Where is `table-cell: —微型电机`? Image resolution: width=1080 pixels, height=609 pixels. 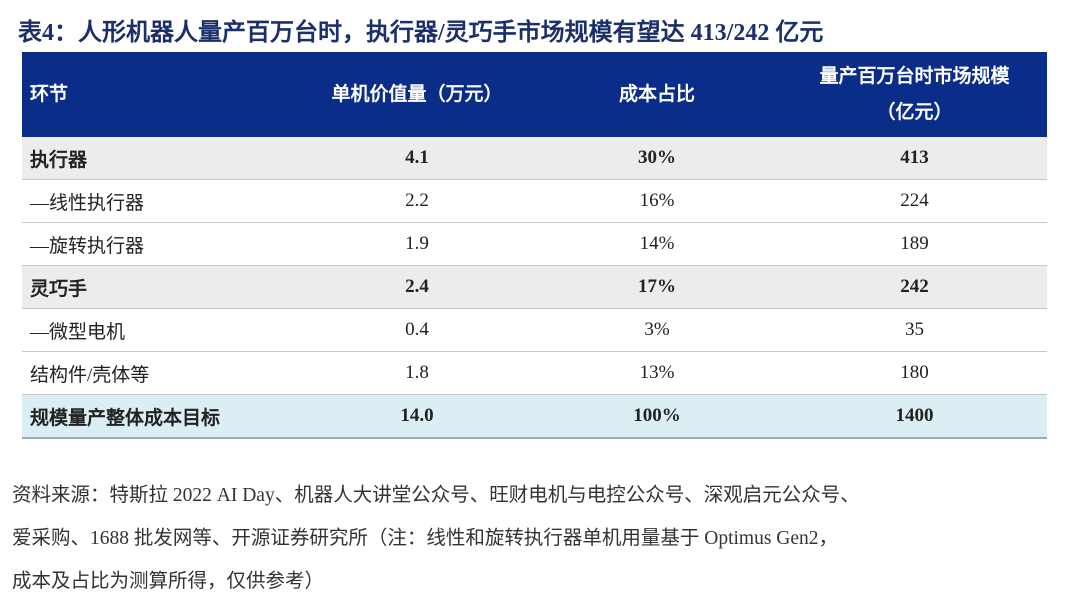
table-cell: —微型电机 is located at coordinates (162, 330).